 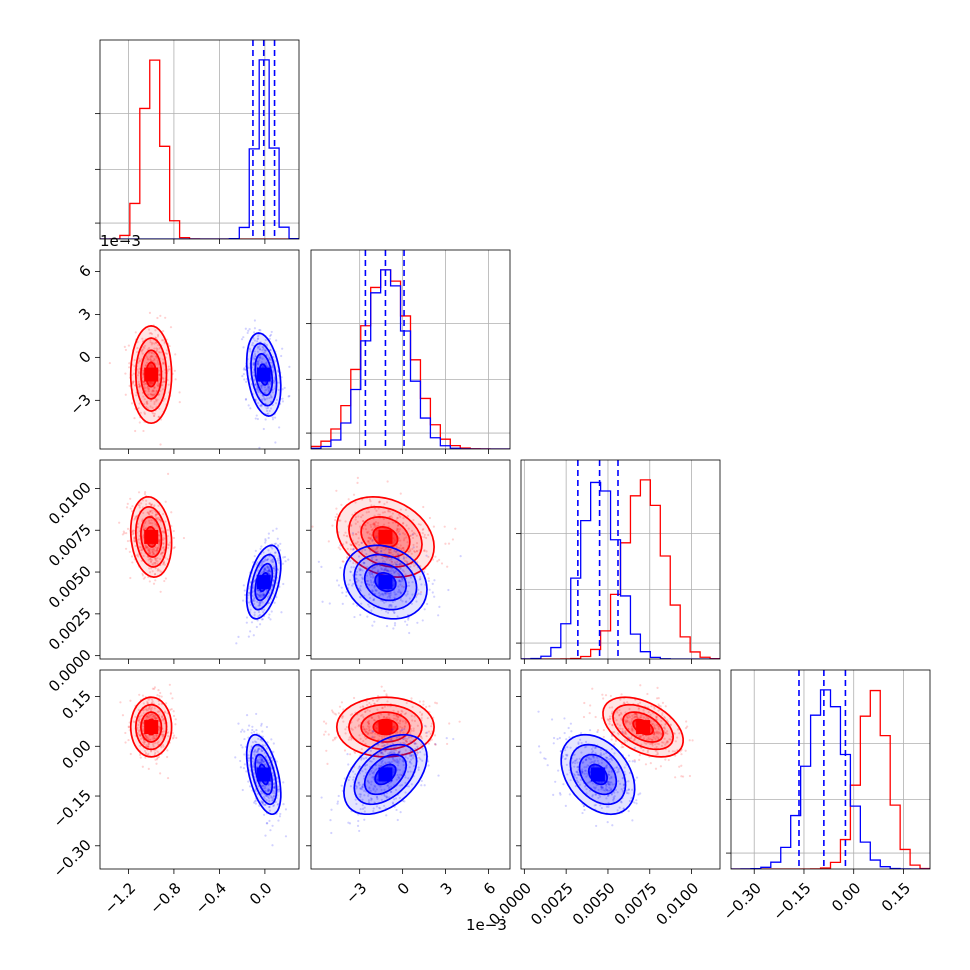 What do you see at coordinates (620, 570) in the screenshot?
I see `histogram-blue` at bounding box center [620, 570].